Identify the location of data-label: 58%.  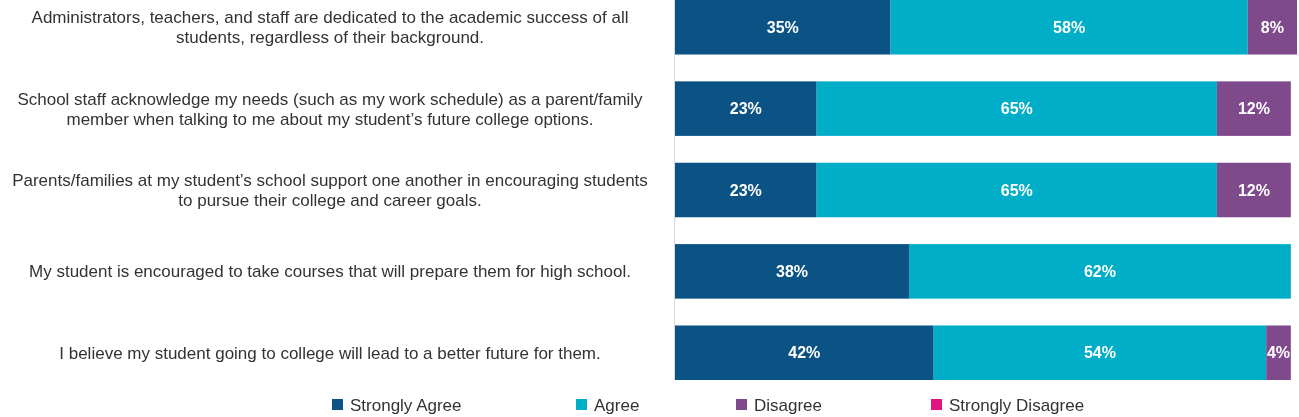
(1069, 27).